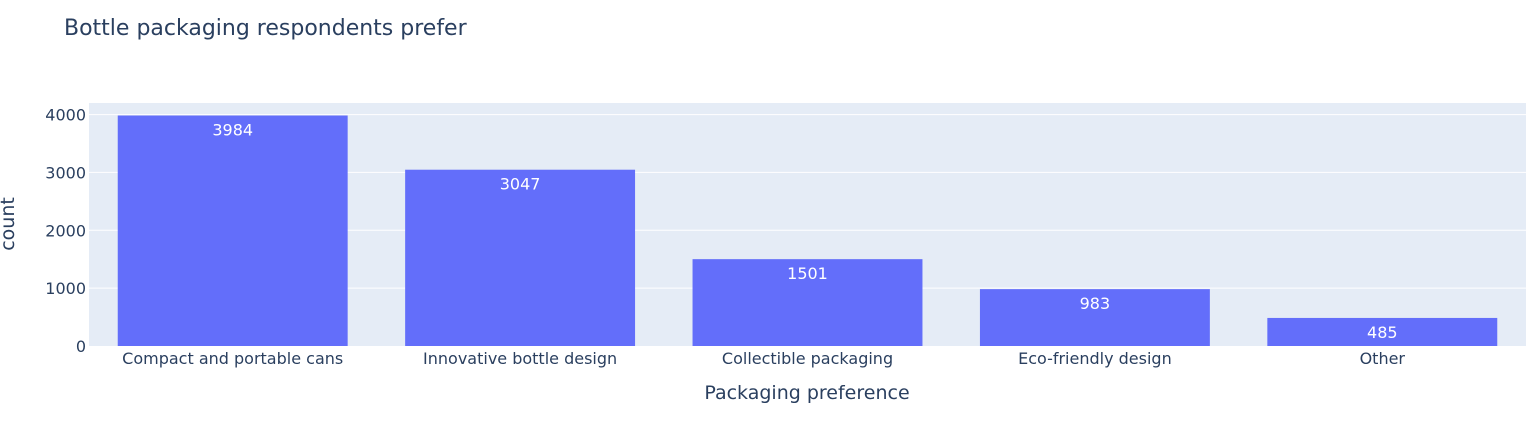 The image size is (1526, 437). What do you see at coordinates (807, 273) in the screenshot?
I see `bar-value-label: 1501` at bounding box center [807, 273].